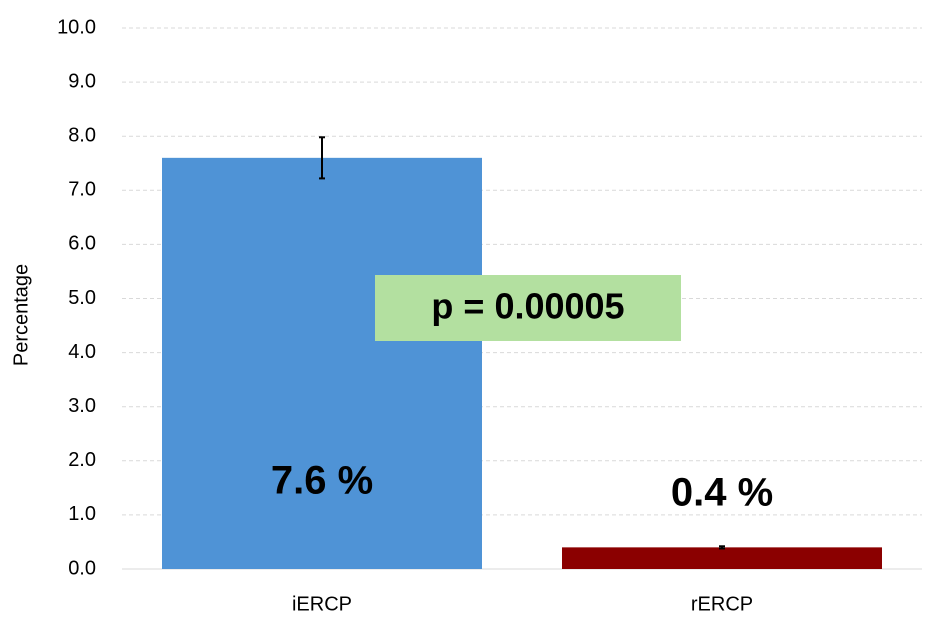 The image size is (936, 622). I want to click on y-tick-label: 6.0, so click(82, 244).